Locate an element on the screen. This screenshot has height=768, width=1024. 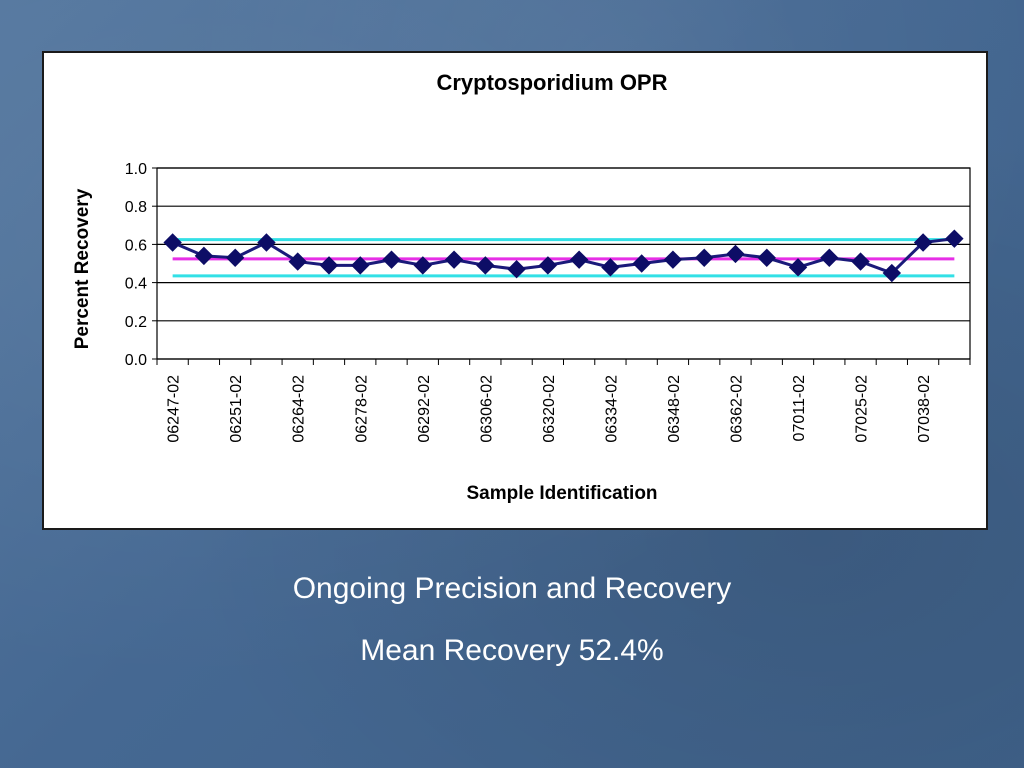
y-tick-label: 0.0 is located at coordinates (136, 360).